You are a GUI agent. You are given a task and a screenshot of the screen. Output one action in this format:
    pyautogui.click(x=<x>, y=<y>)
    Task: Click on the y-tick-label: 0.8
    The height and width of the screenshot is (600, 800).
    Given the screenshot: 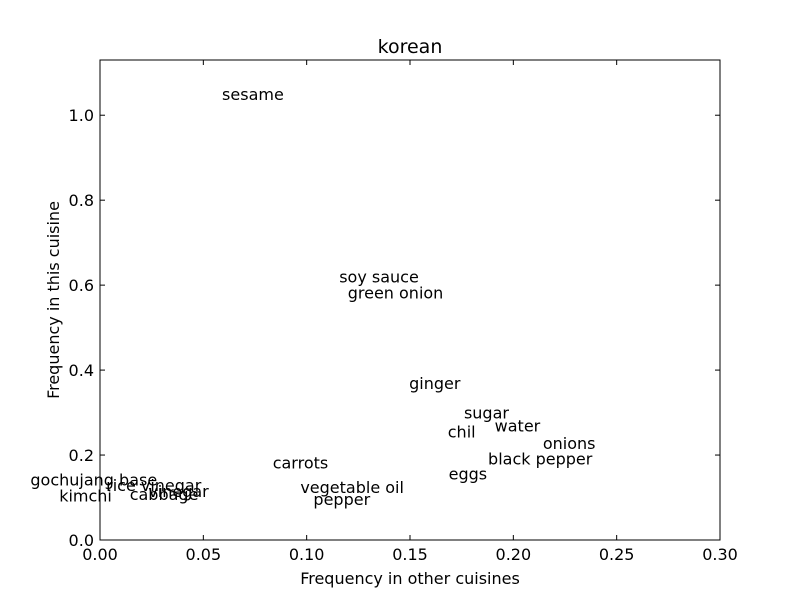 What is the action you would take?
    pyautogui.click(x=81, y=200)
    